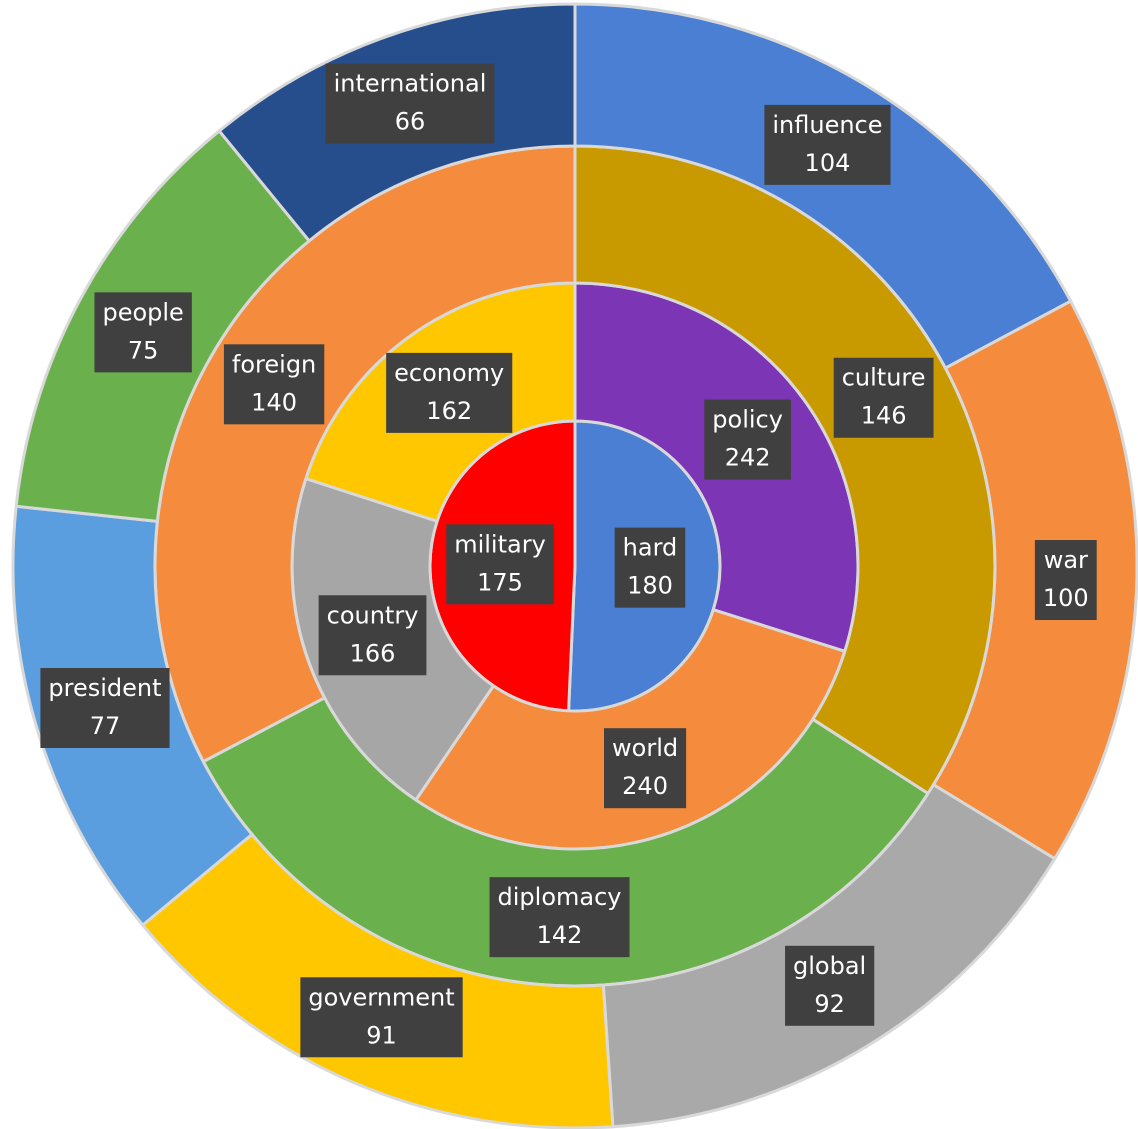  I want to click on data-label: global 92, so click(830, 985).